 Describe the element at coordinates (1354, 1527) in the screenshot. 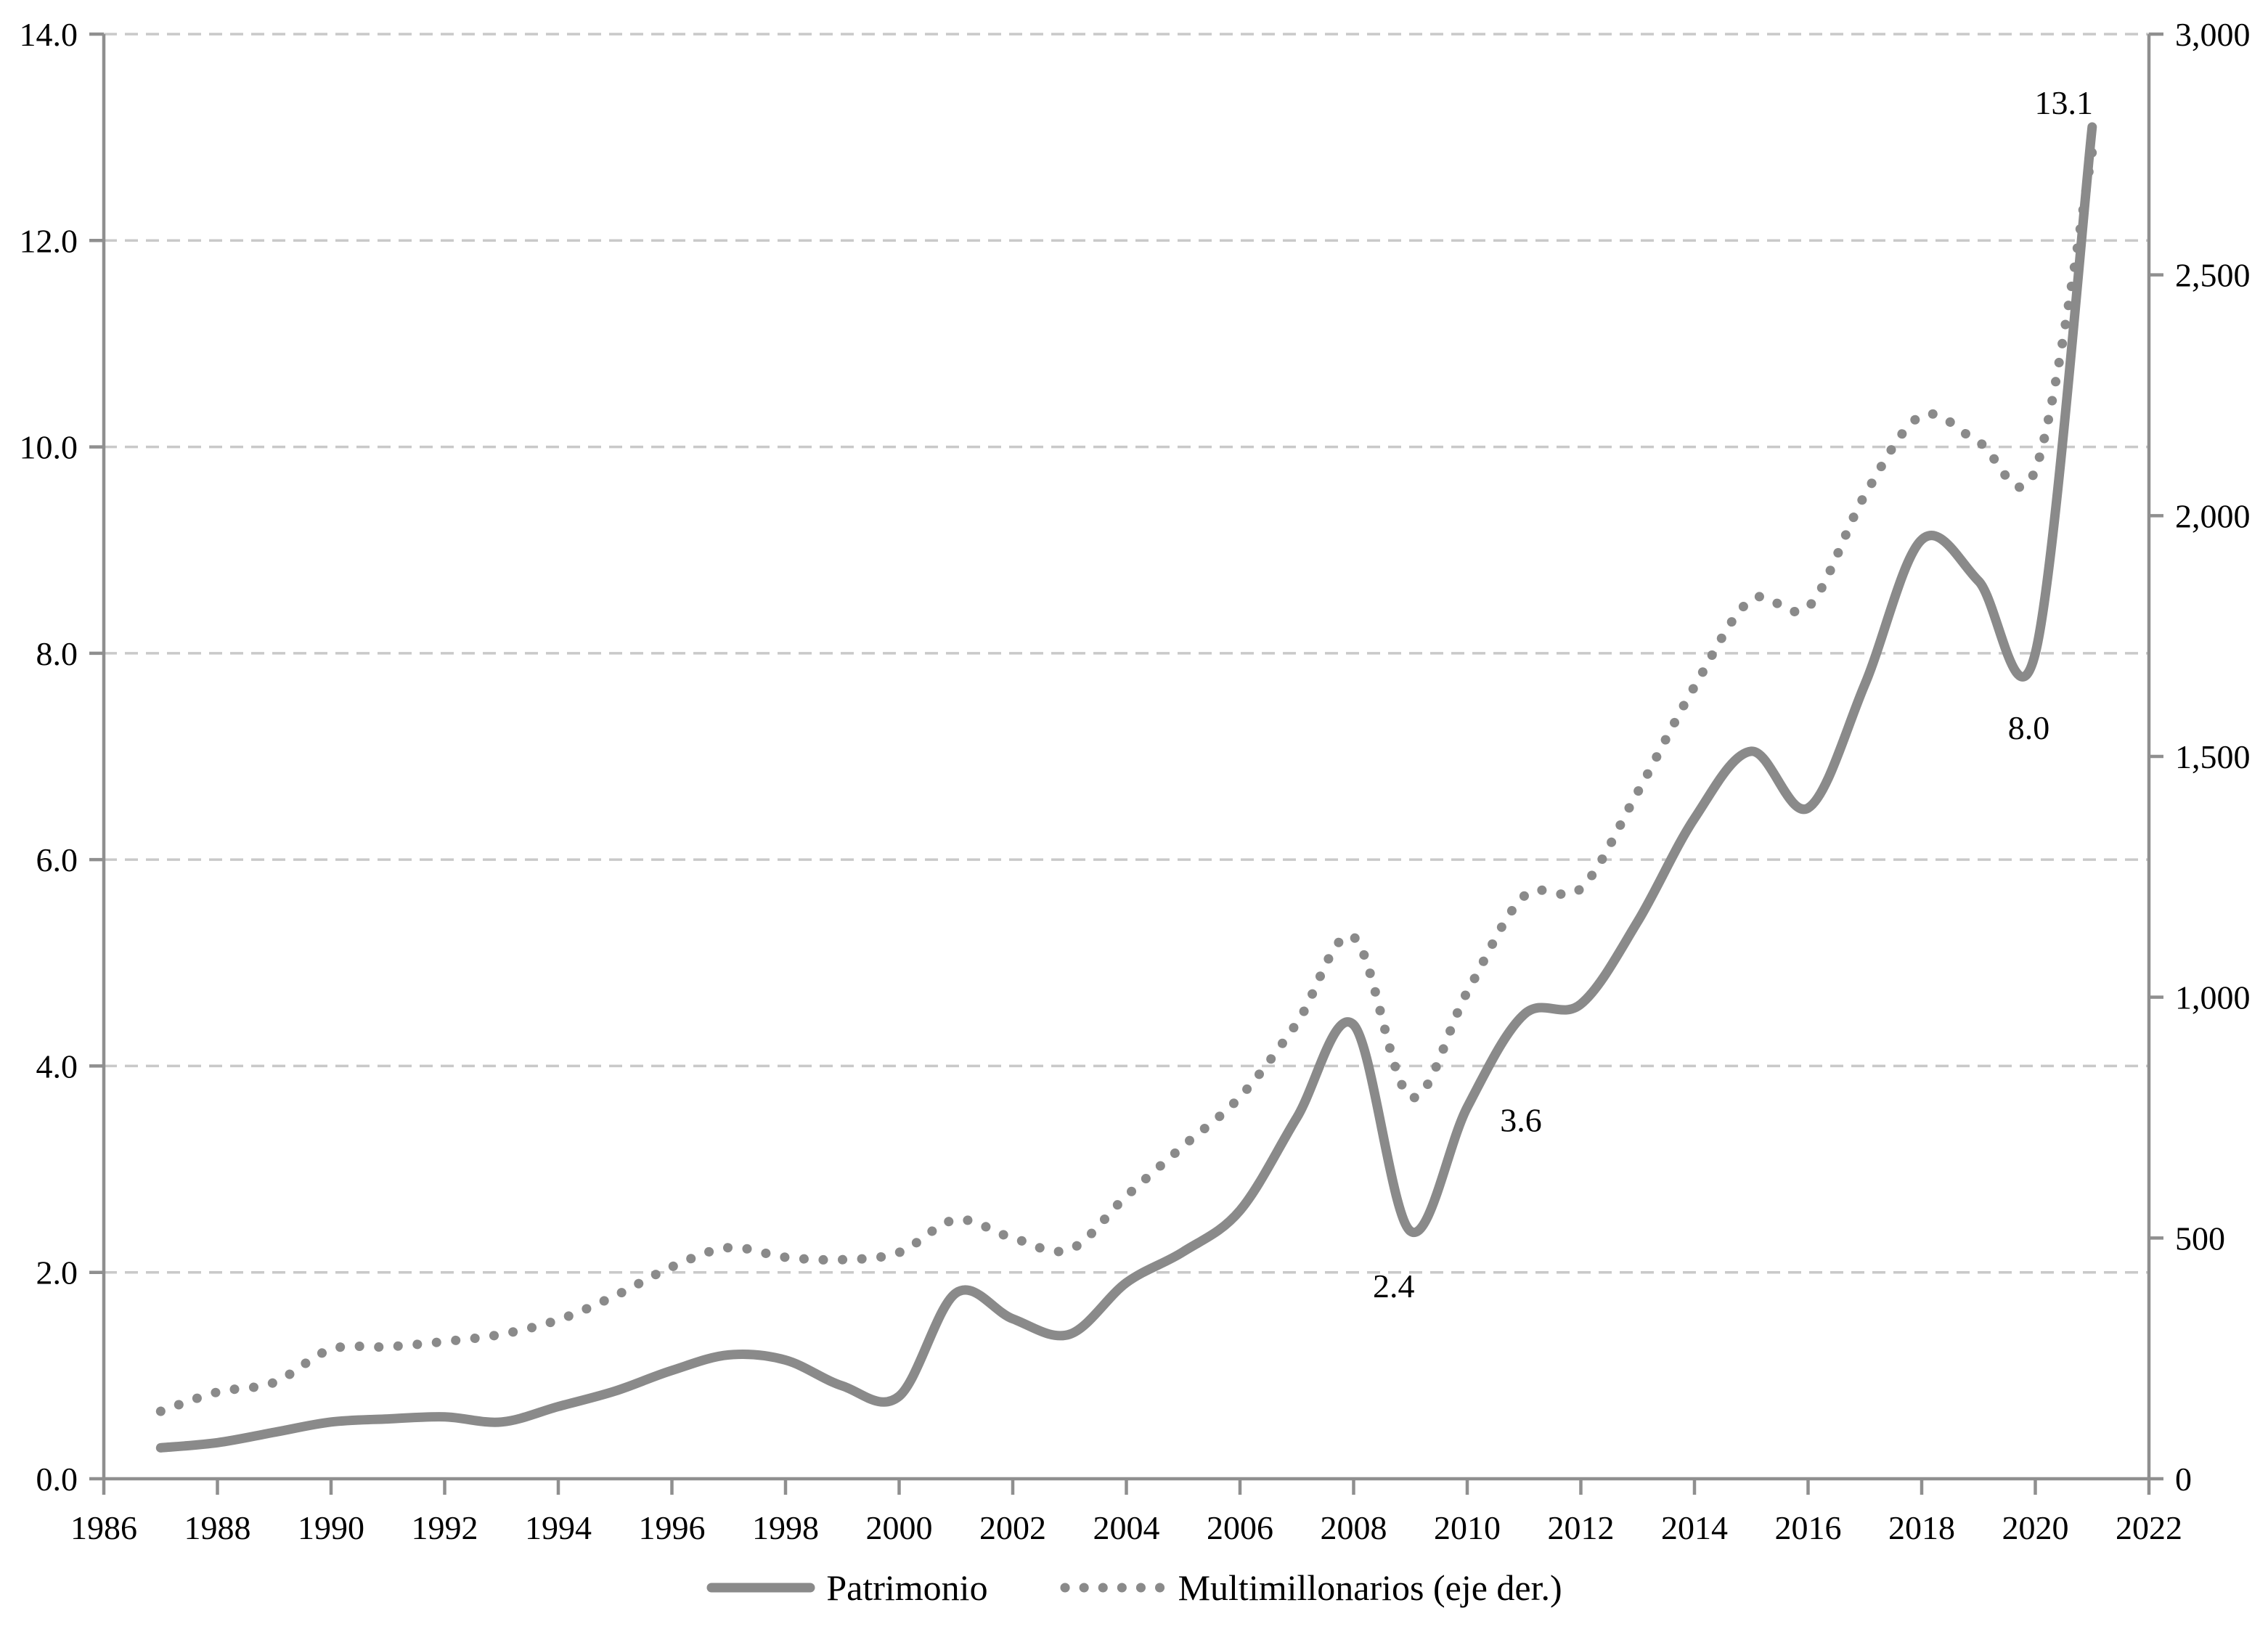

I see `x-axis-tick-label: 2008` at that location.